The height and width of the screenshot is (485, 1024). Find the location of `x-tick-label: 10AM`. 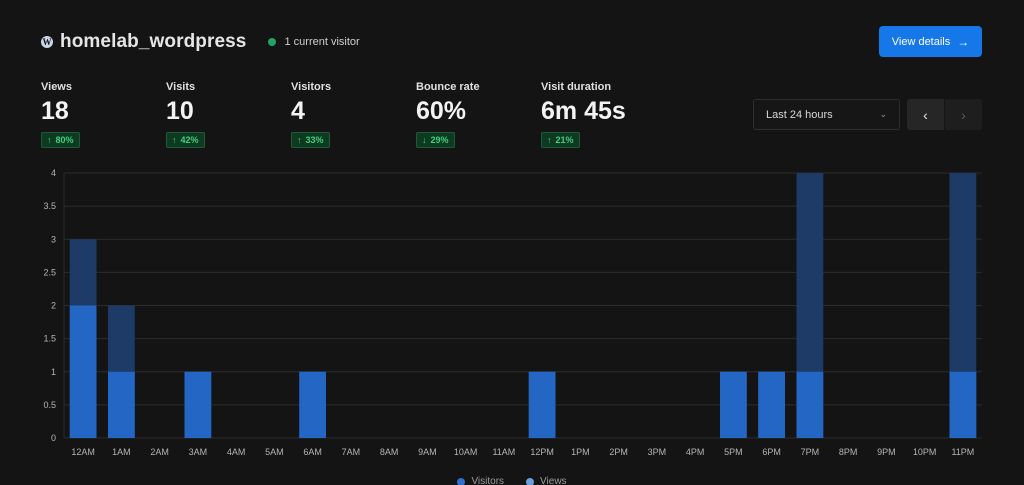

x-tick-label: 10AM is located at coordinates (466, 452).